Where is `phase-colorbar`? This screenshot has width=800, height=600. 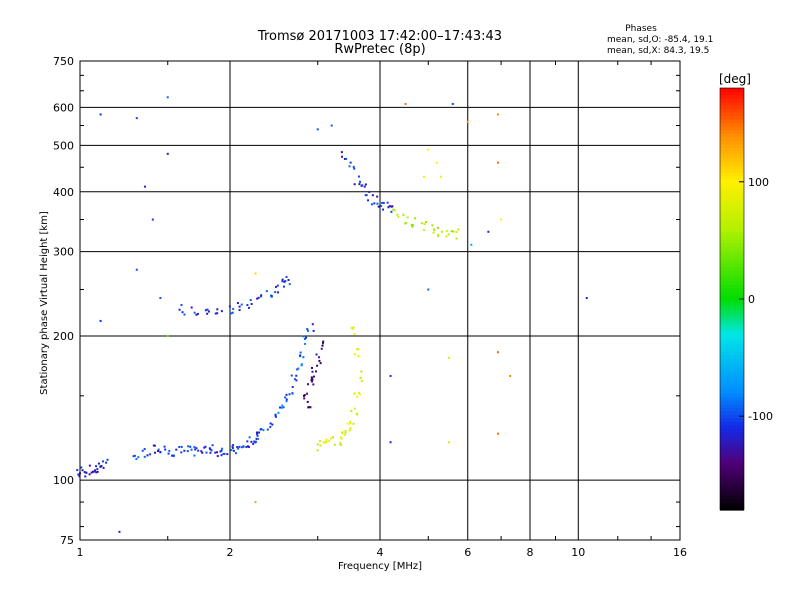
phase-colorbar is located at coordinates (732, 299).